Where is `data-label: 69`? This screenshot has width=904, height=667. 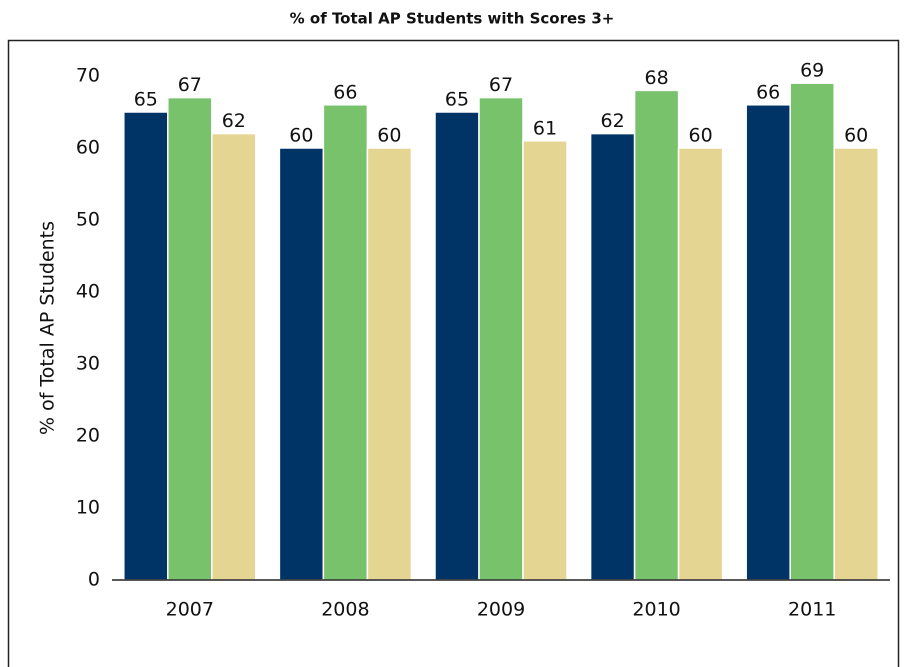 data-label: 69 is located at coordinates (812, 71).